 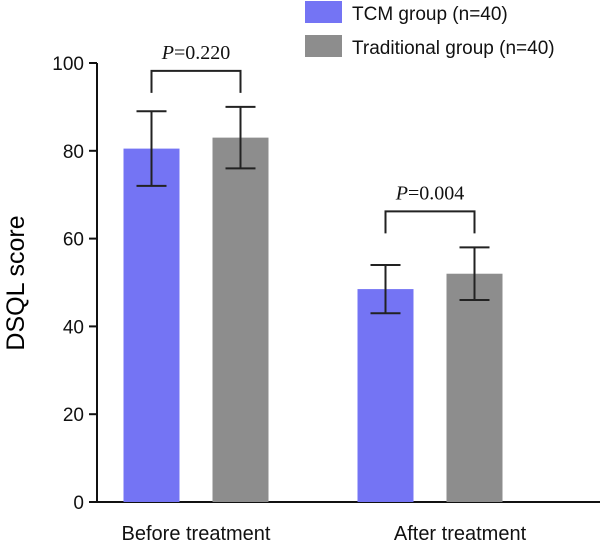 What do you see at coordinates (73, 327) in the screenshot?
I see `y-tick-label-40: 40` at bounding box center [73, 327].